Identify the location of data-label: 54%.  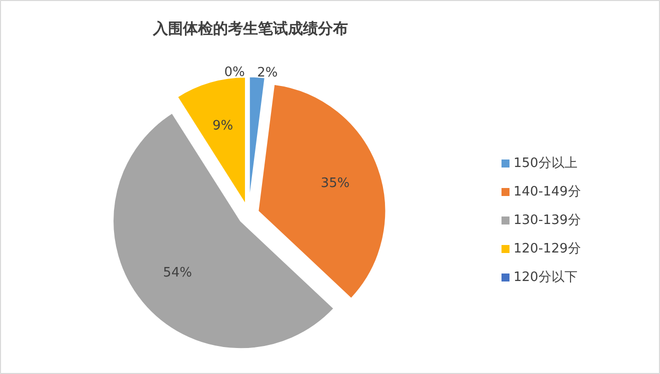
(177, 273).